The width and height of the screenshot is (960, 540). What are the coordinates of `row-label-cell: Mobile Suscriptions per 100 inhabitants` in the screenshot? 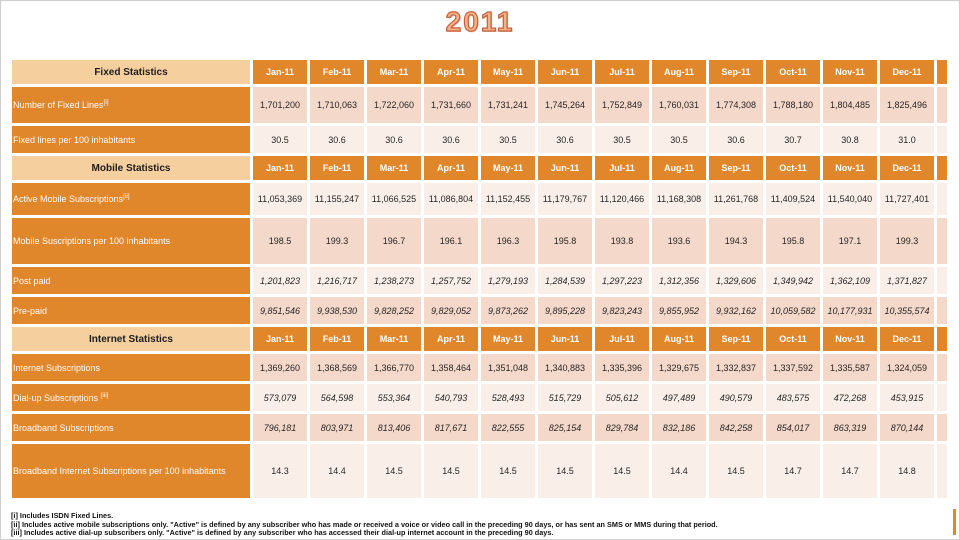 It's located at (131, 241).